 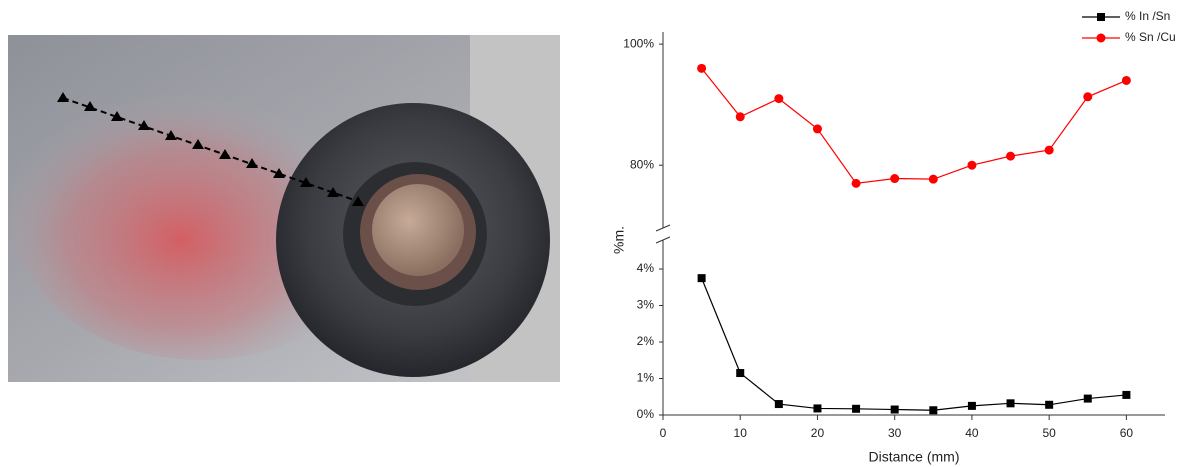 I want to click on x-tick-label: 10, so click(x=741, y=433).